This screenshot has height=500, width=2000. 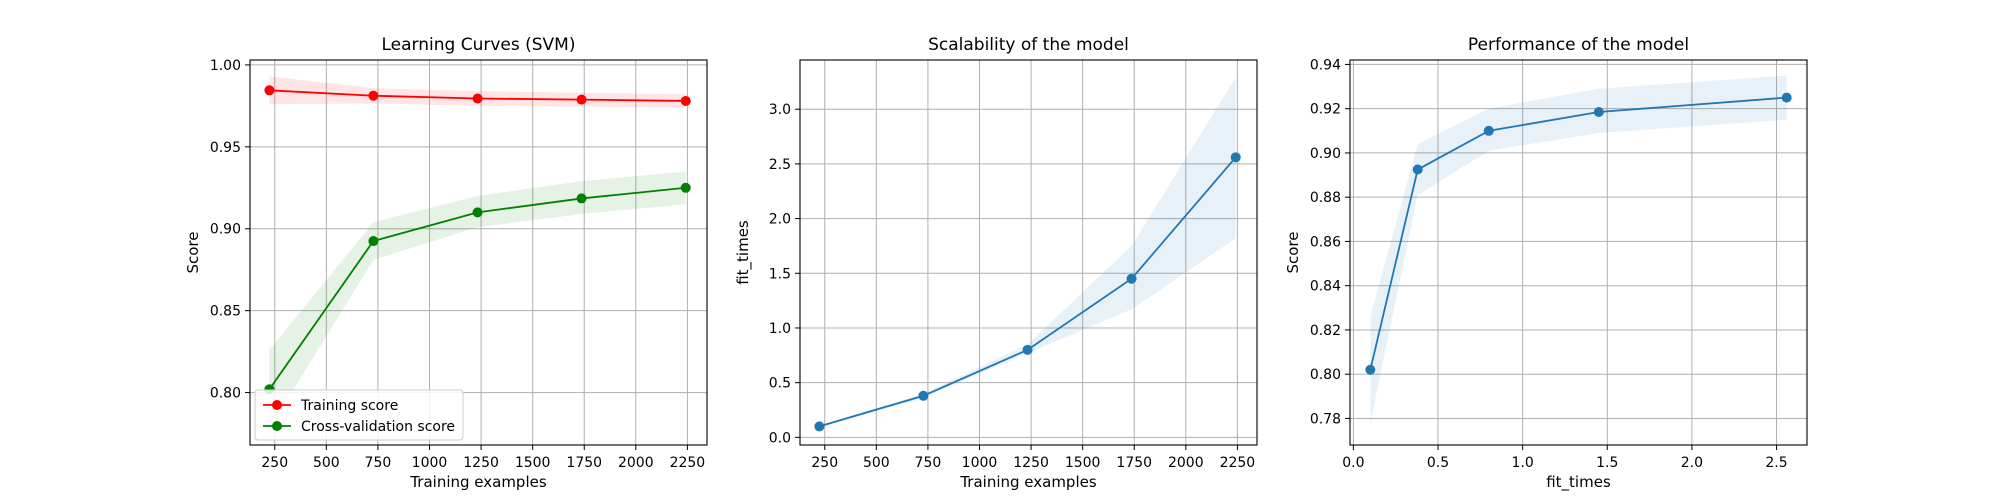 What do you see at coordinates (780, 165) in the screenshot?
I see `y-tick-label: 2.5` at bounding box center [780, 165].